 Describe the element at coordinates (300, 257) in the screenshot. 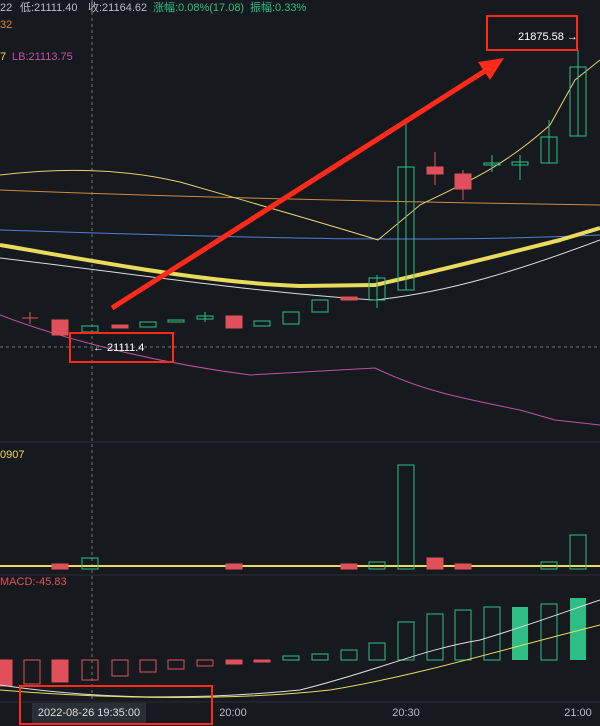

I see `ma-thick` at that location.